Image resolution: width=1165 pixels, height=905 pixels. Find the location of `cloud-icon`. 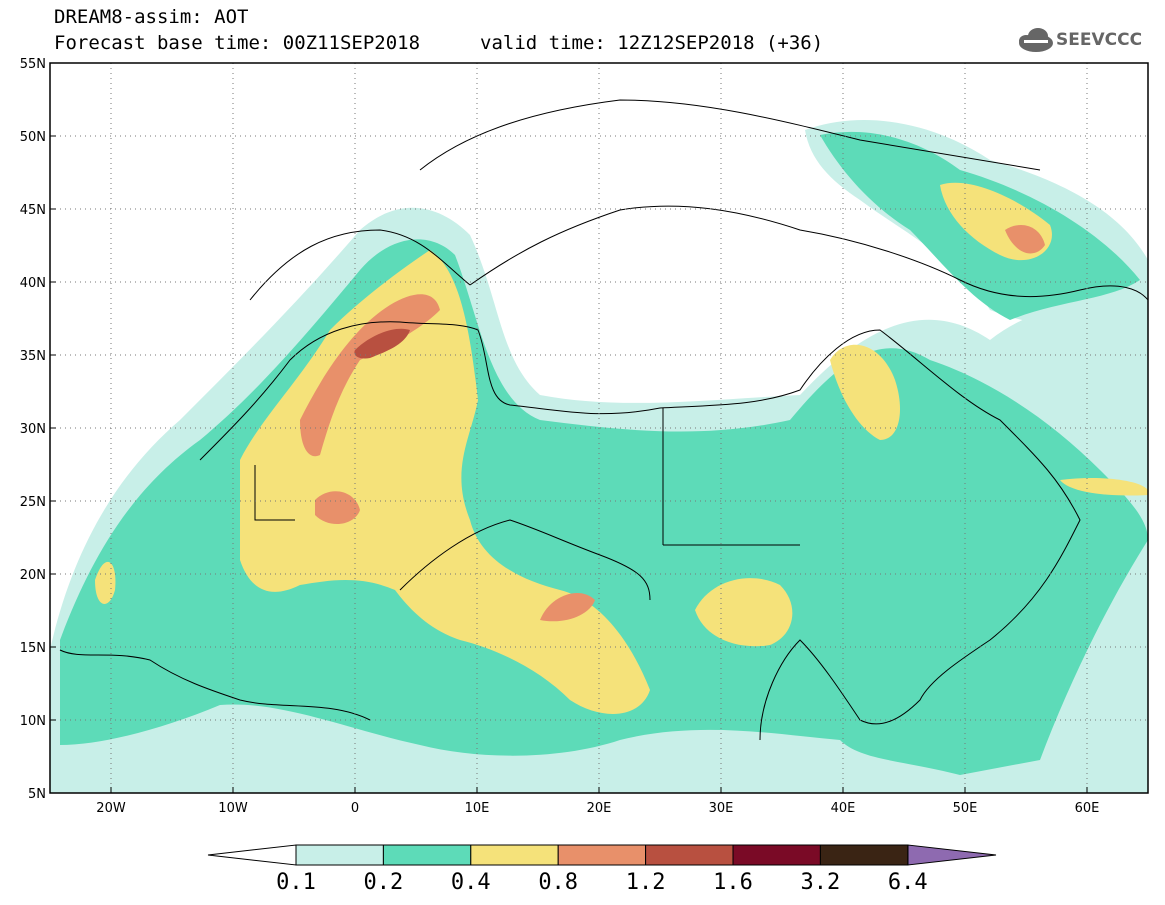

cloud-icon is located at coordinates (1036, 40).